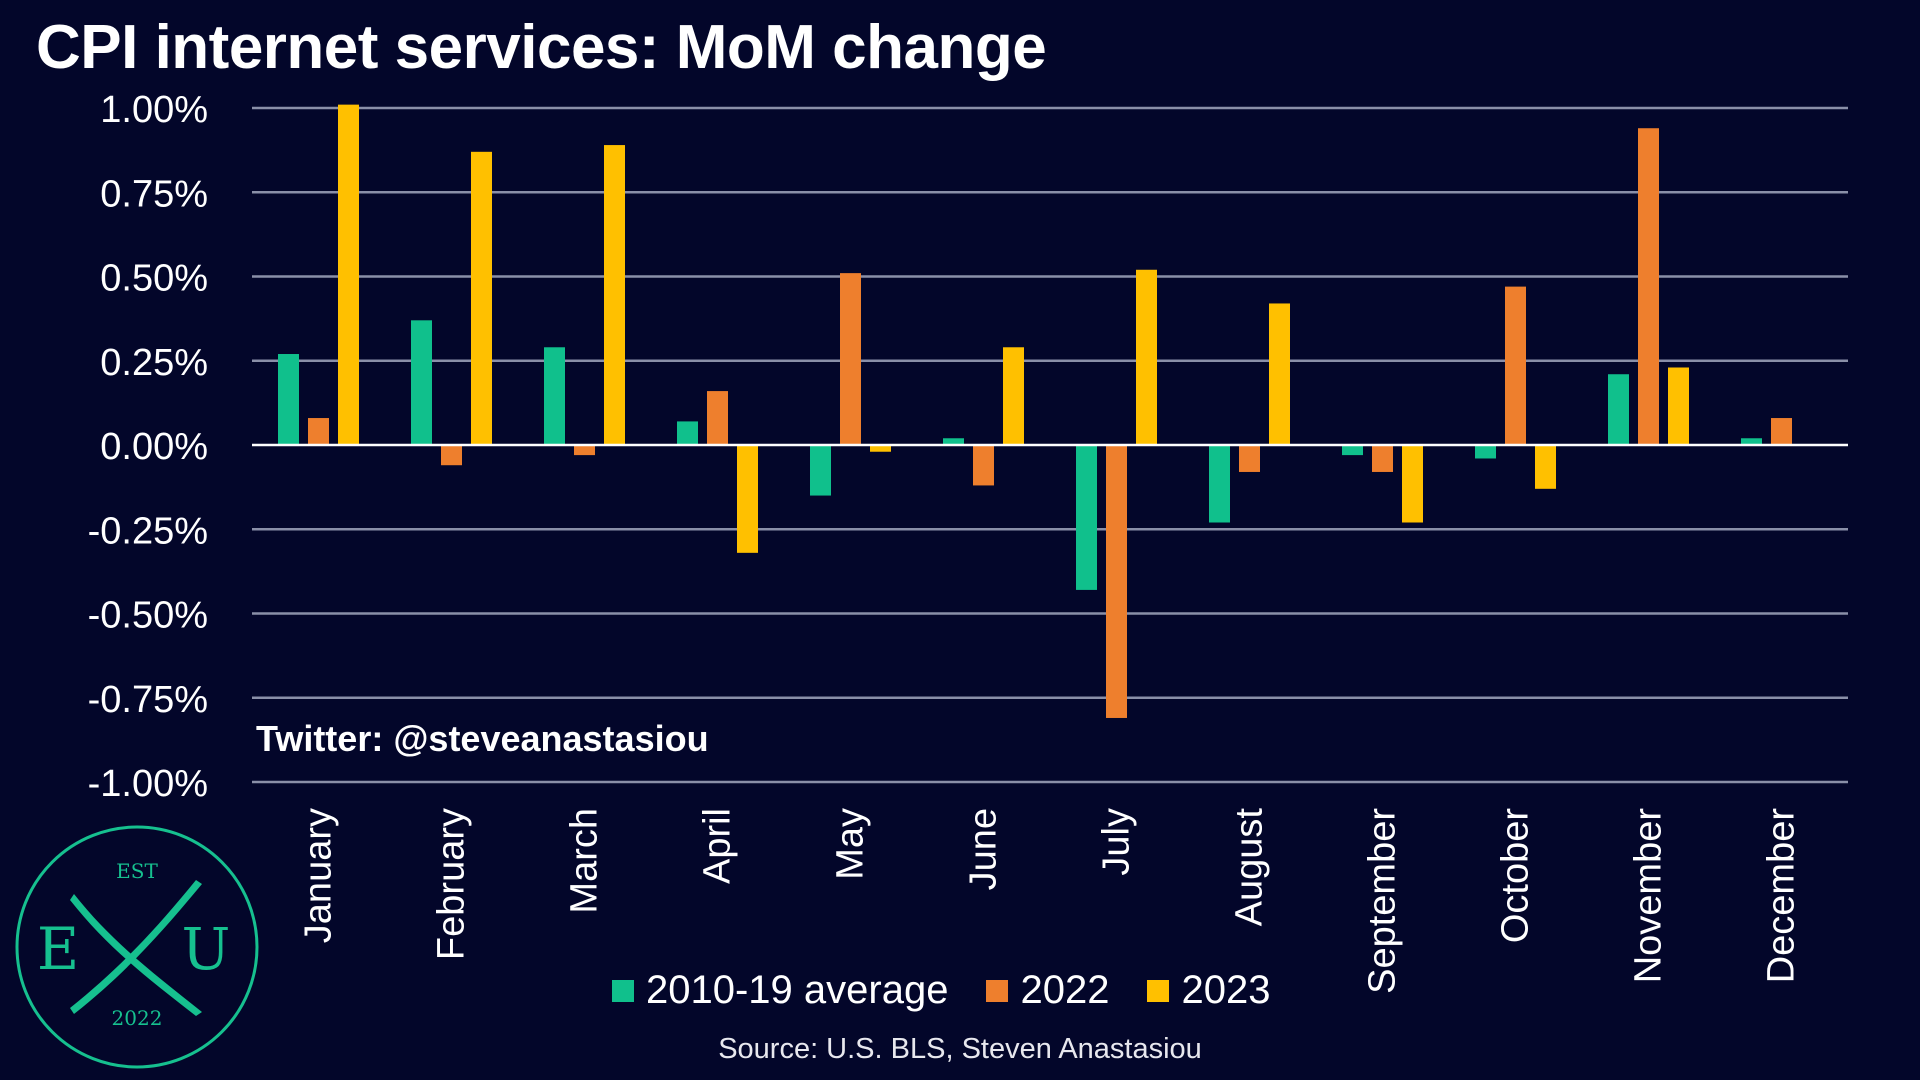  I want to click on legend-label: 2022, so click(1065, 990).